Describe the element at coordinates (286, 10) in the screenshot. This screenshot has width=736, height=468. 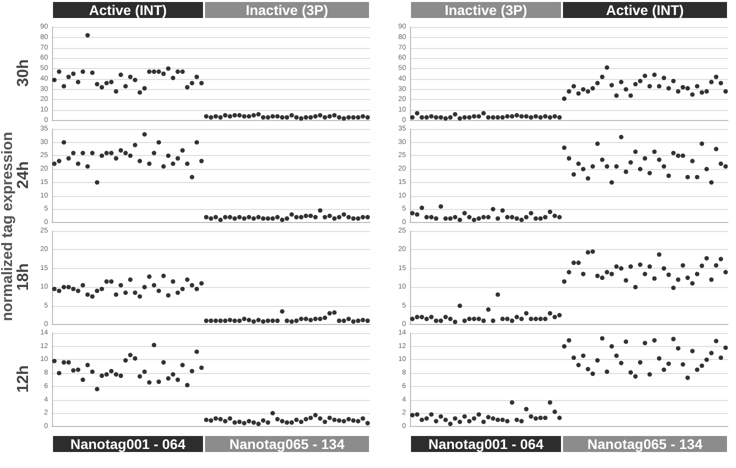
I see `text: Inactive (3P)` at that location.